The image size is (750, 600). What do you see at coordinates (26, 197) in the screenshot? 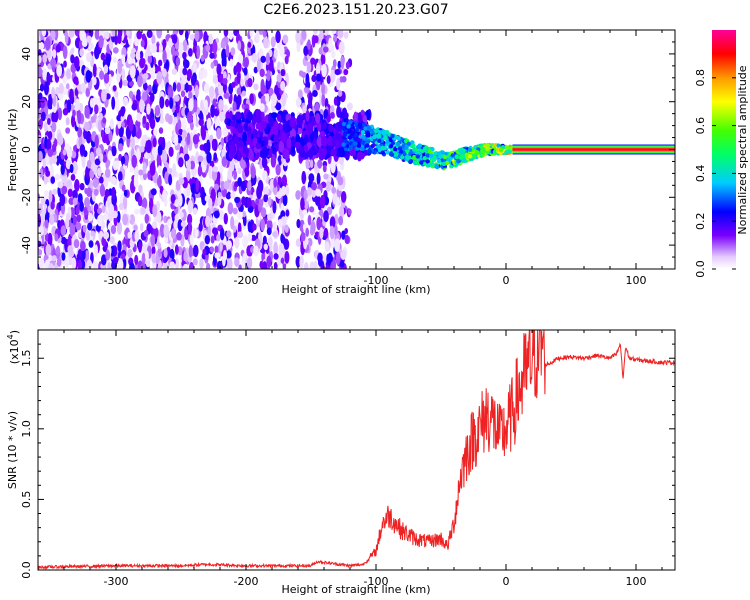
I see `spectrogram-y-tick-label: -20` at bounding box center [26, 197].